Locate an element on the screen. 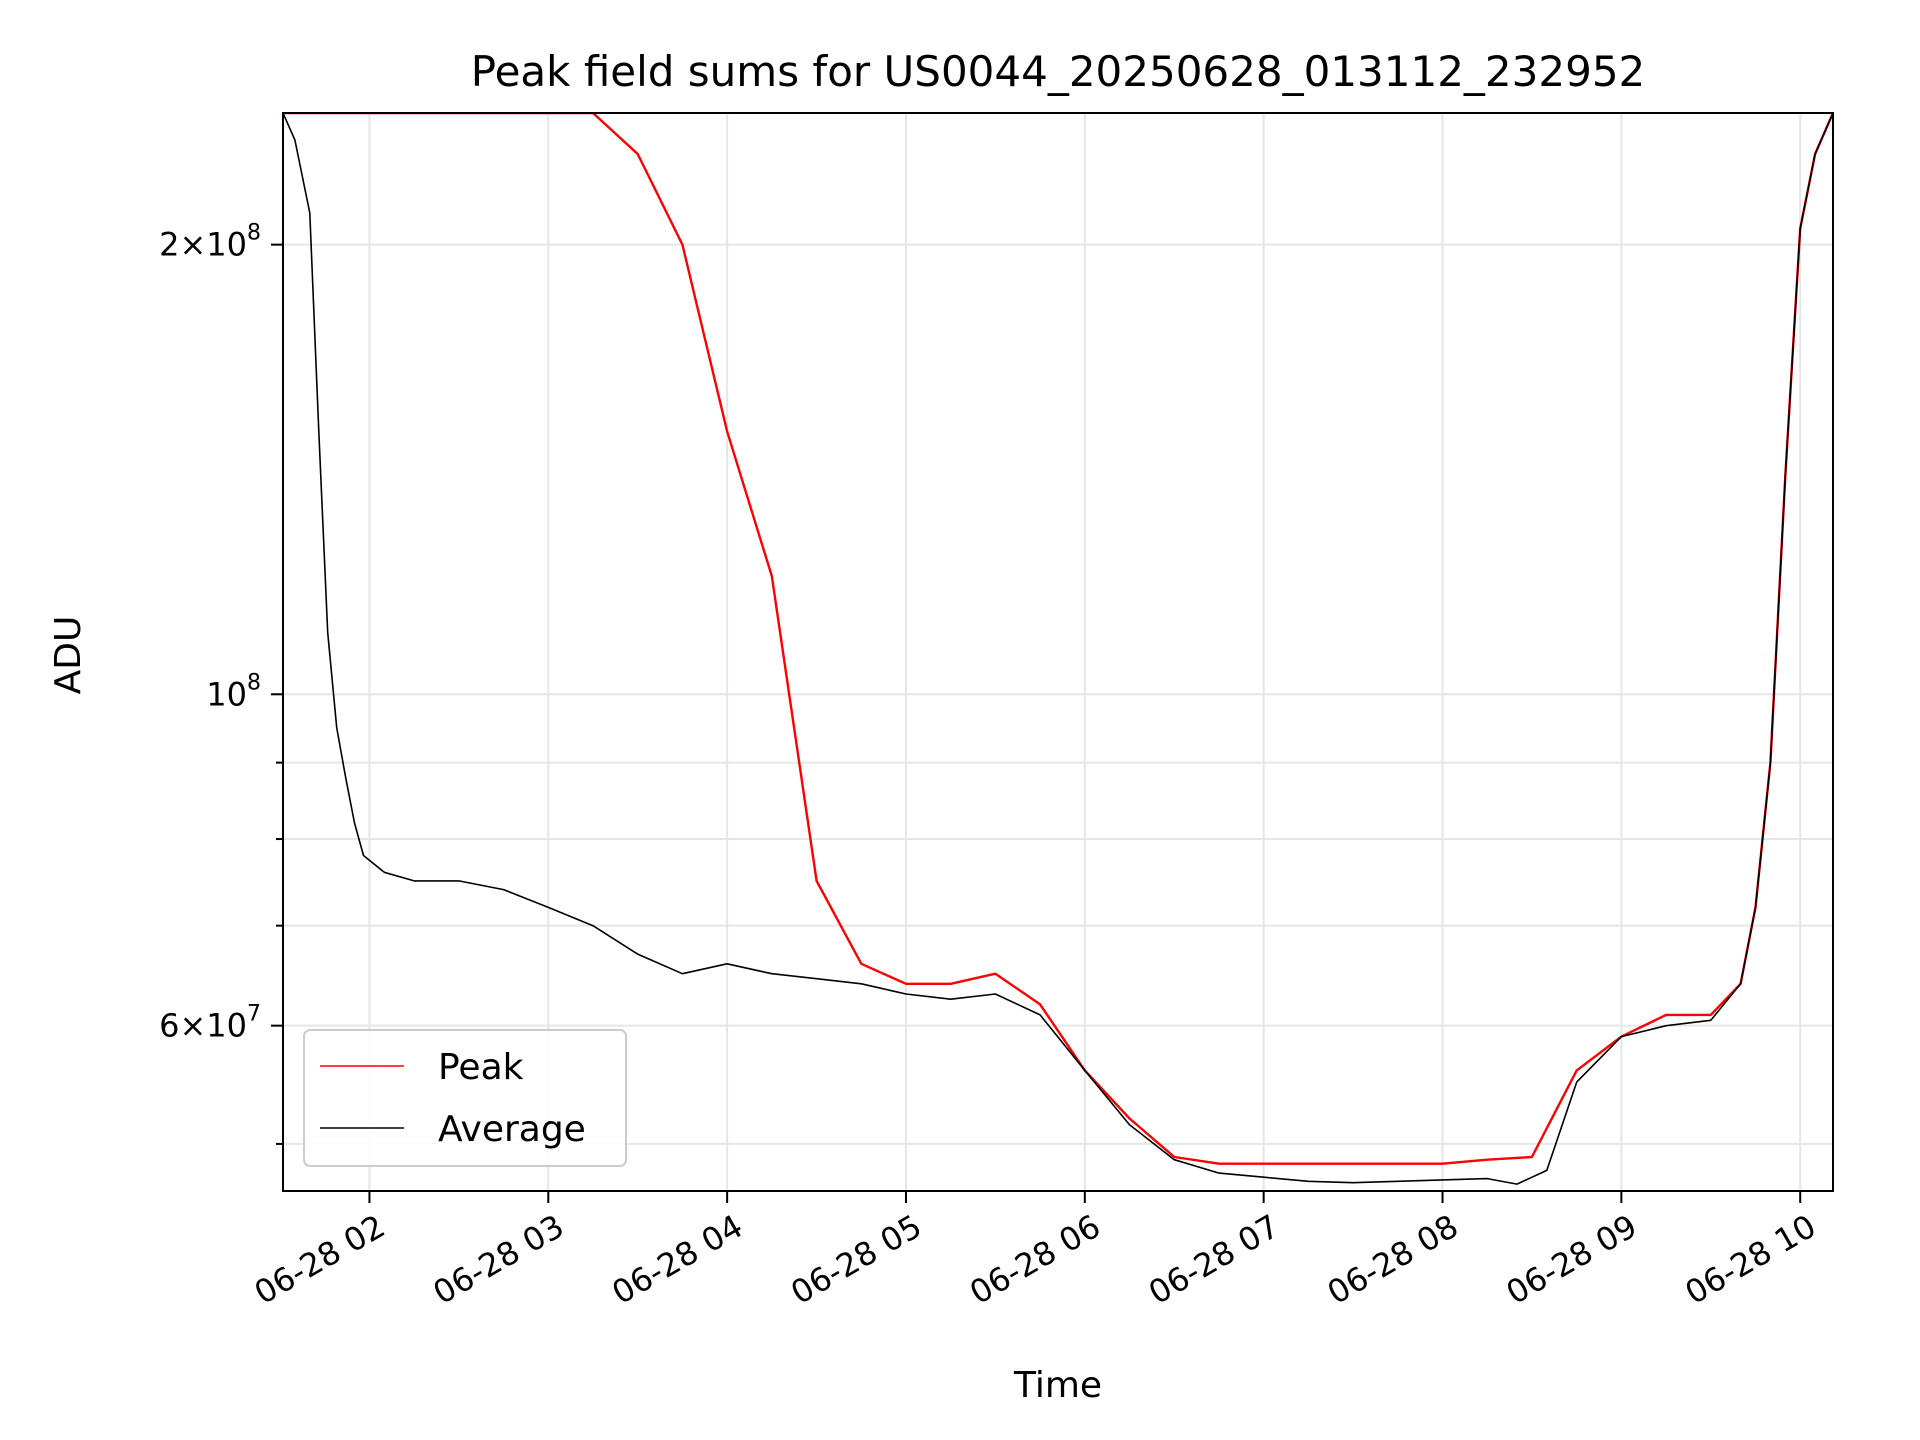 This screenshot has height=1440, width=1920. legend: Peak Average is located at coordinates (465, 1098).